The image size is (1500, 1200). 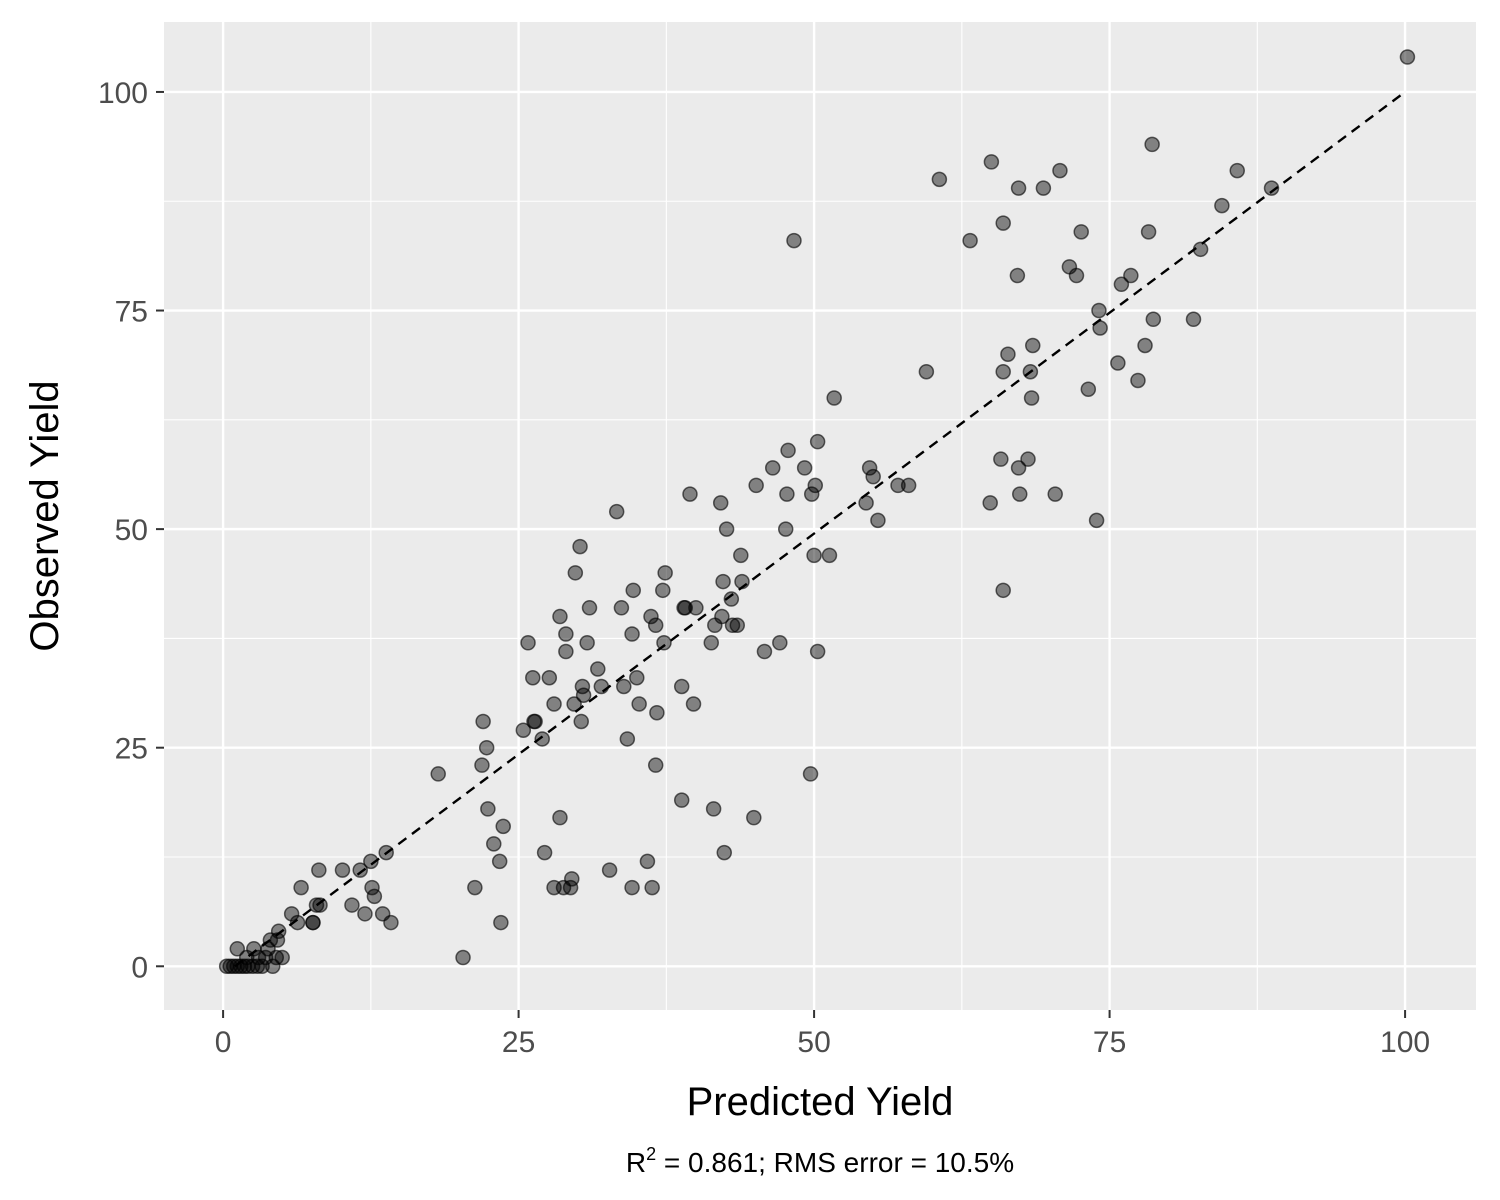 I want to click on y-axis-title: Observed Yield, so click(x=45, y=515).